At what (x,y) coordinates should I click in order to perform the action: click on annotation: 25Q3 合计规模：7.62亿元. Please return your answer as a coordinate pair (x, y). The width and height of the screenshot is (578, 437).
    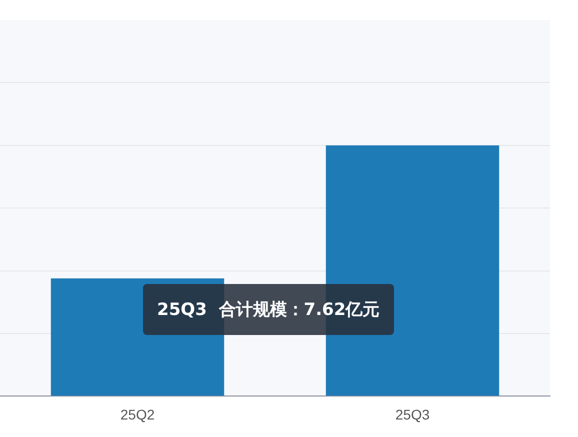
    Looking at the image, I should click on (268, 309).